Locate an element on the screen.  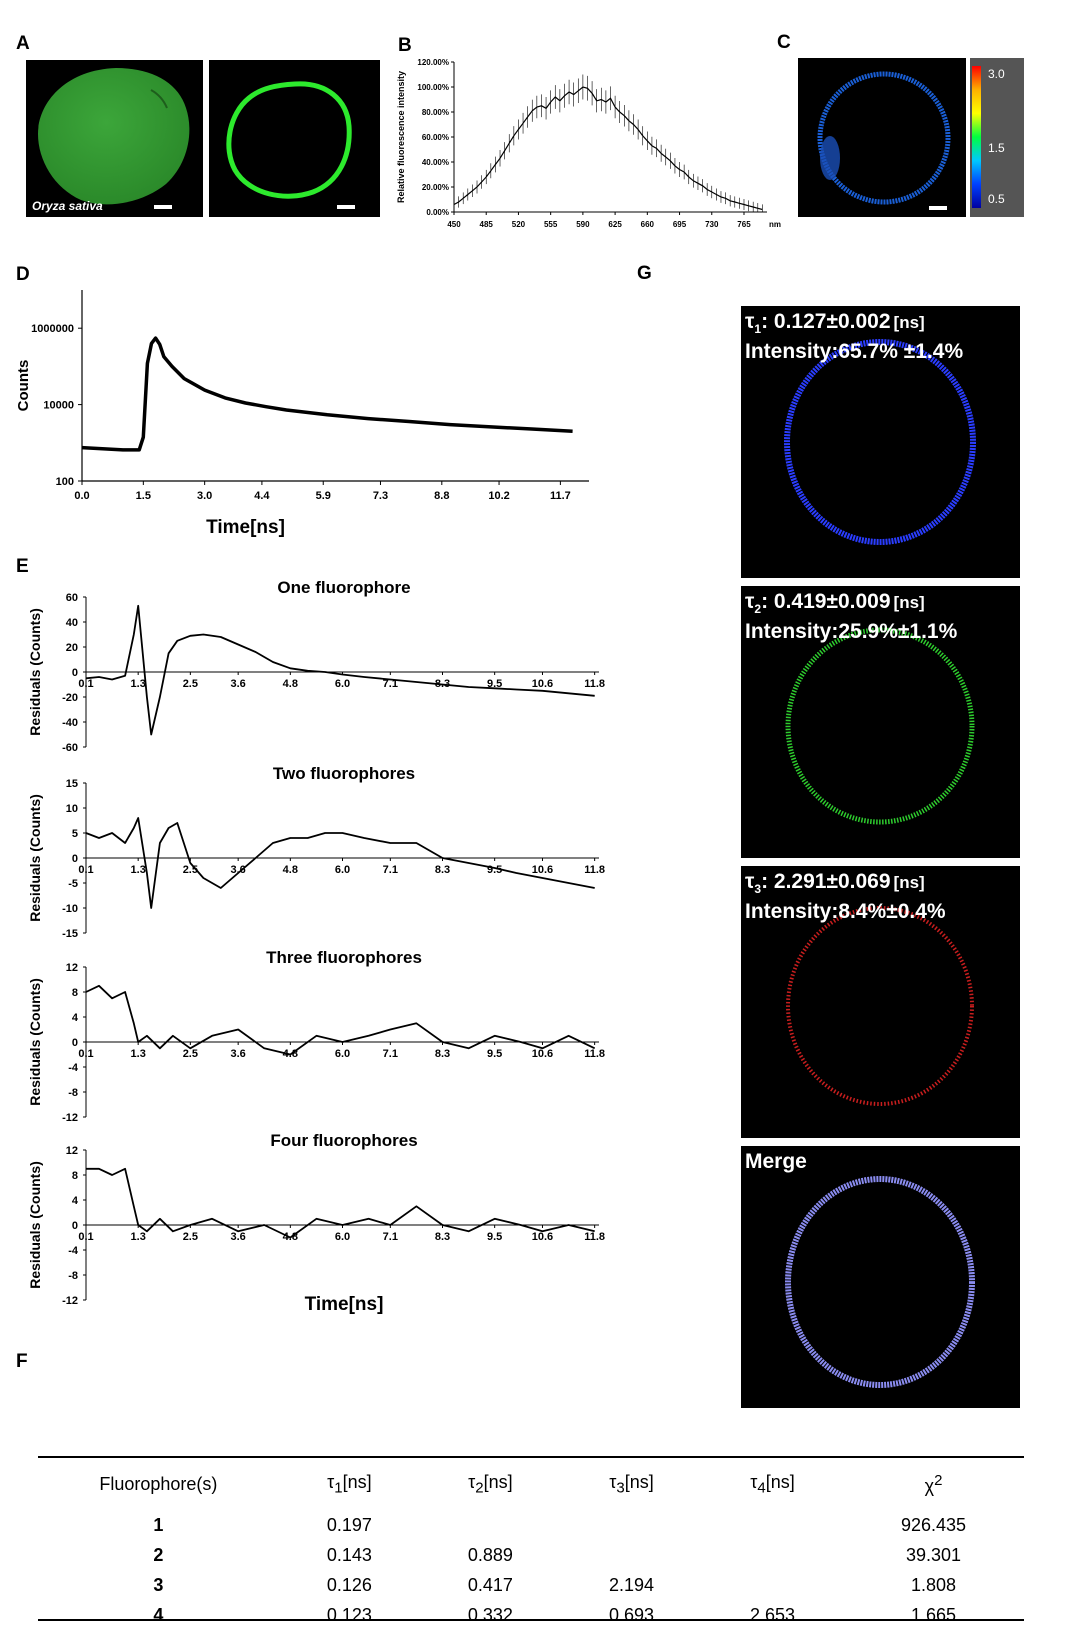
y-tick-label: -40 is located at coordinates (70, 723).